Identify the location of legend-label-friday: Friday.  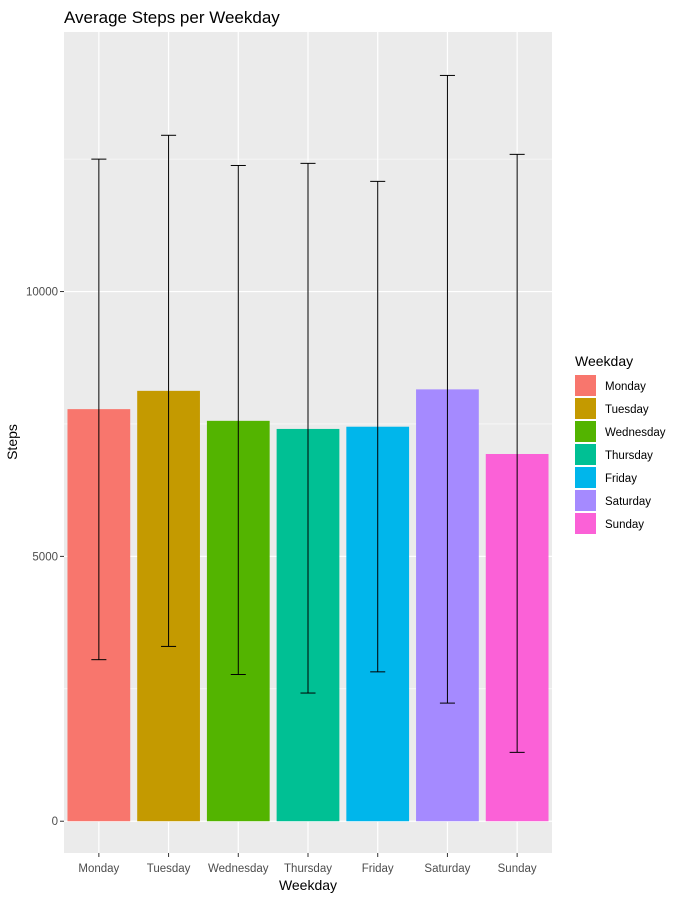
(621, 479).